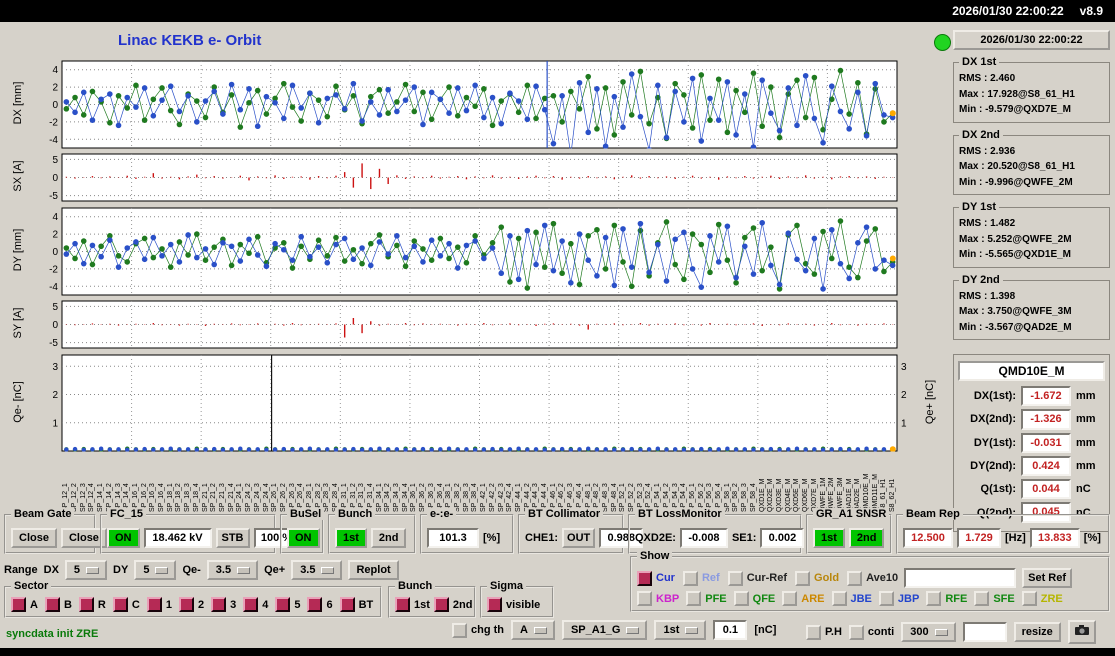 This screenshot has height=656, width=1115. What do you see at coordinates (829, 538) in the screenshot?
I see `gr-a1-1st-button: 1st` at bounding box center [829, 538].